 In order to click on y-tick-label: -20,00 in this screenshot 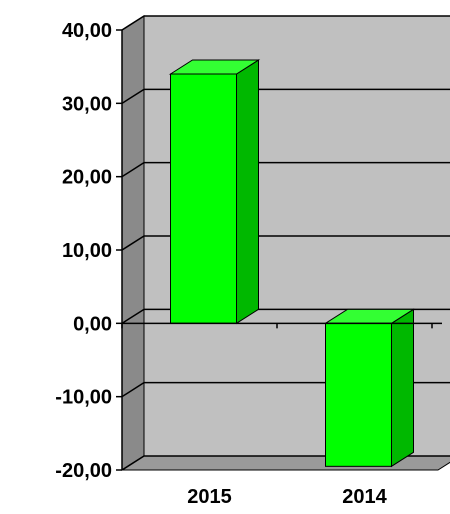, I will do `click(83, 471)`.